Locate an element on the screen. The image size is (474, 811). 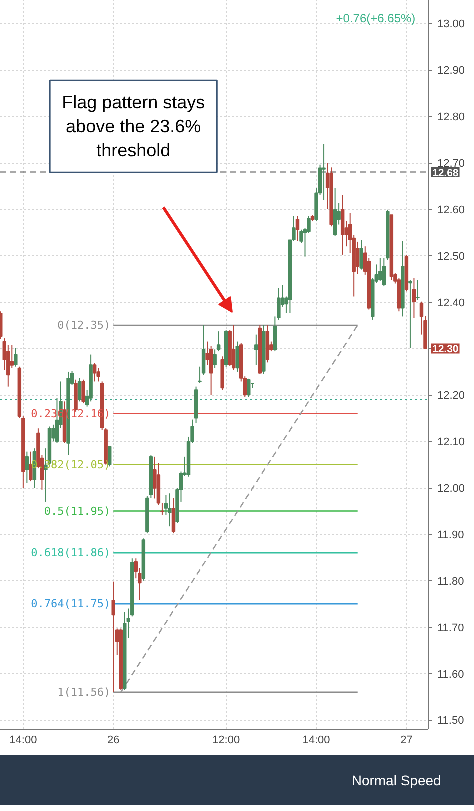
y-tick-label: 12.00 is located at coordinates (452, 489).